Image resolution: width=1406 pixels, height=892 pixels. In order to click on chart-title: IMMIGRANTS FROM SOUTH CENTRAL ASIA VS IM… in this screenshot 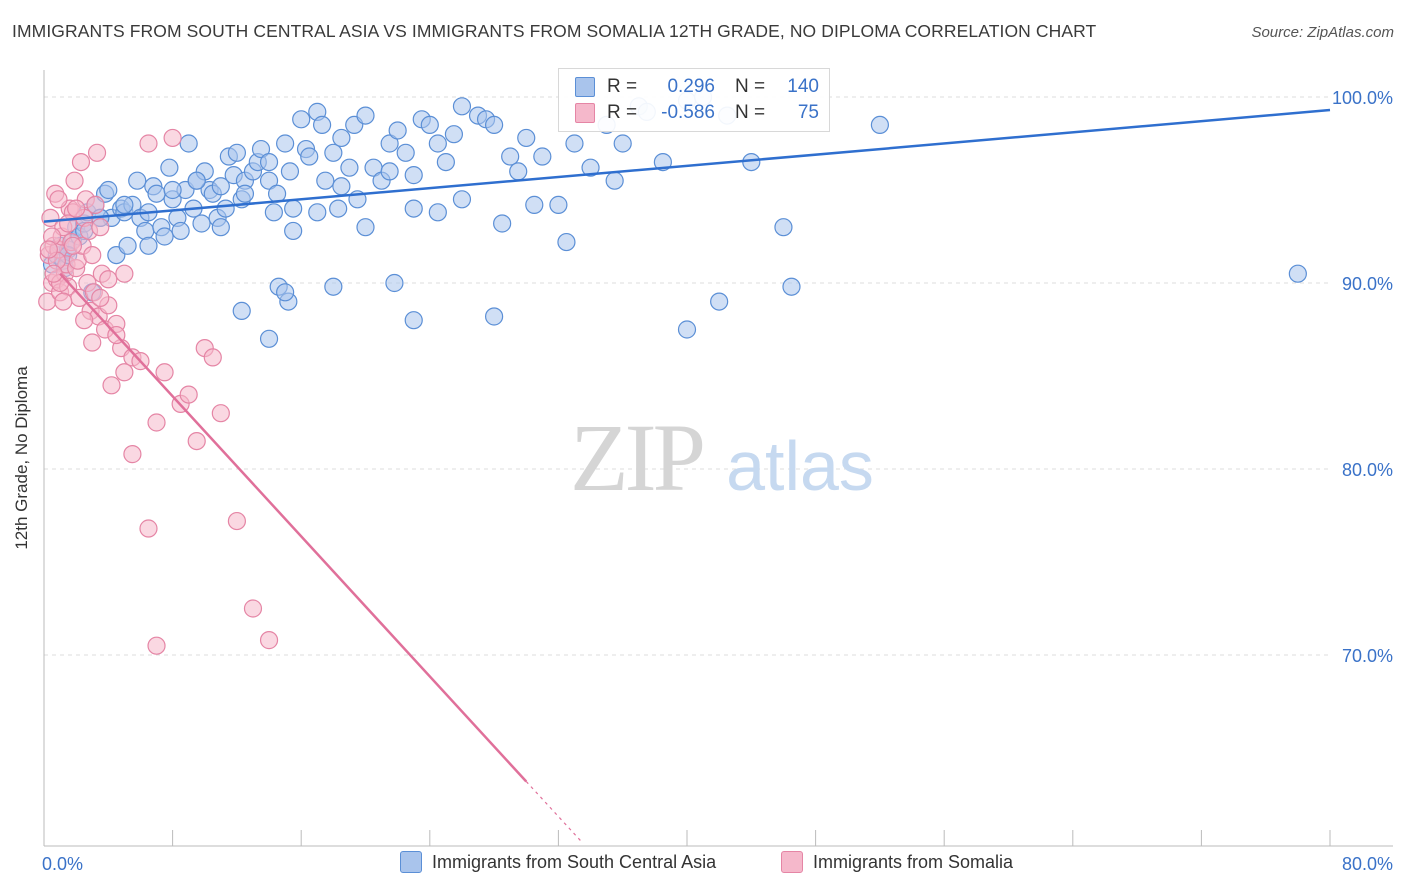, I will do `click(554, 31)`.